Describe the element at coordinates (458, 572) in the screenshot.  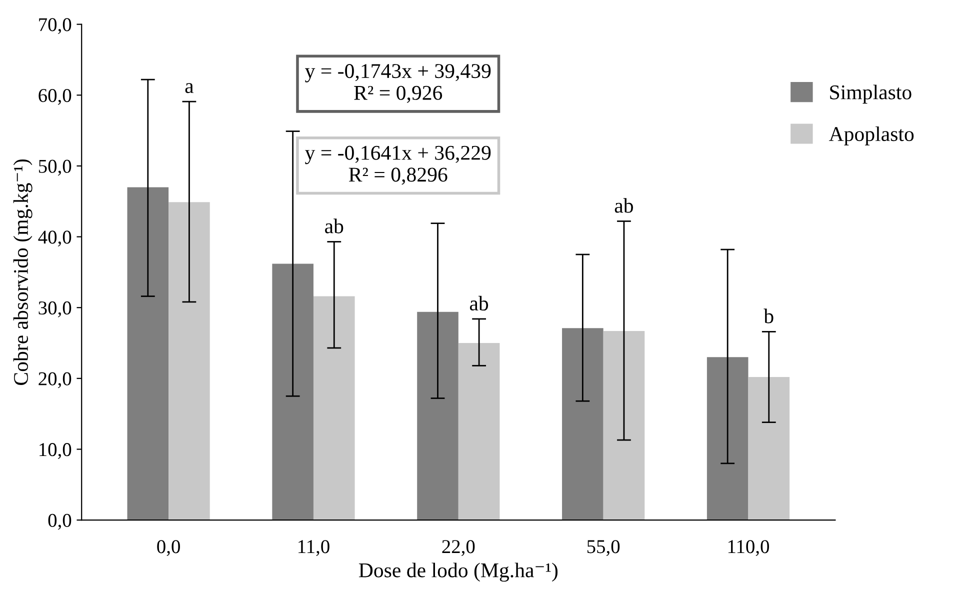
I see `x-axis-title: Dose de lodo (Mg.ha⁻¹)` at that location.